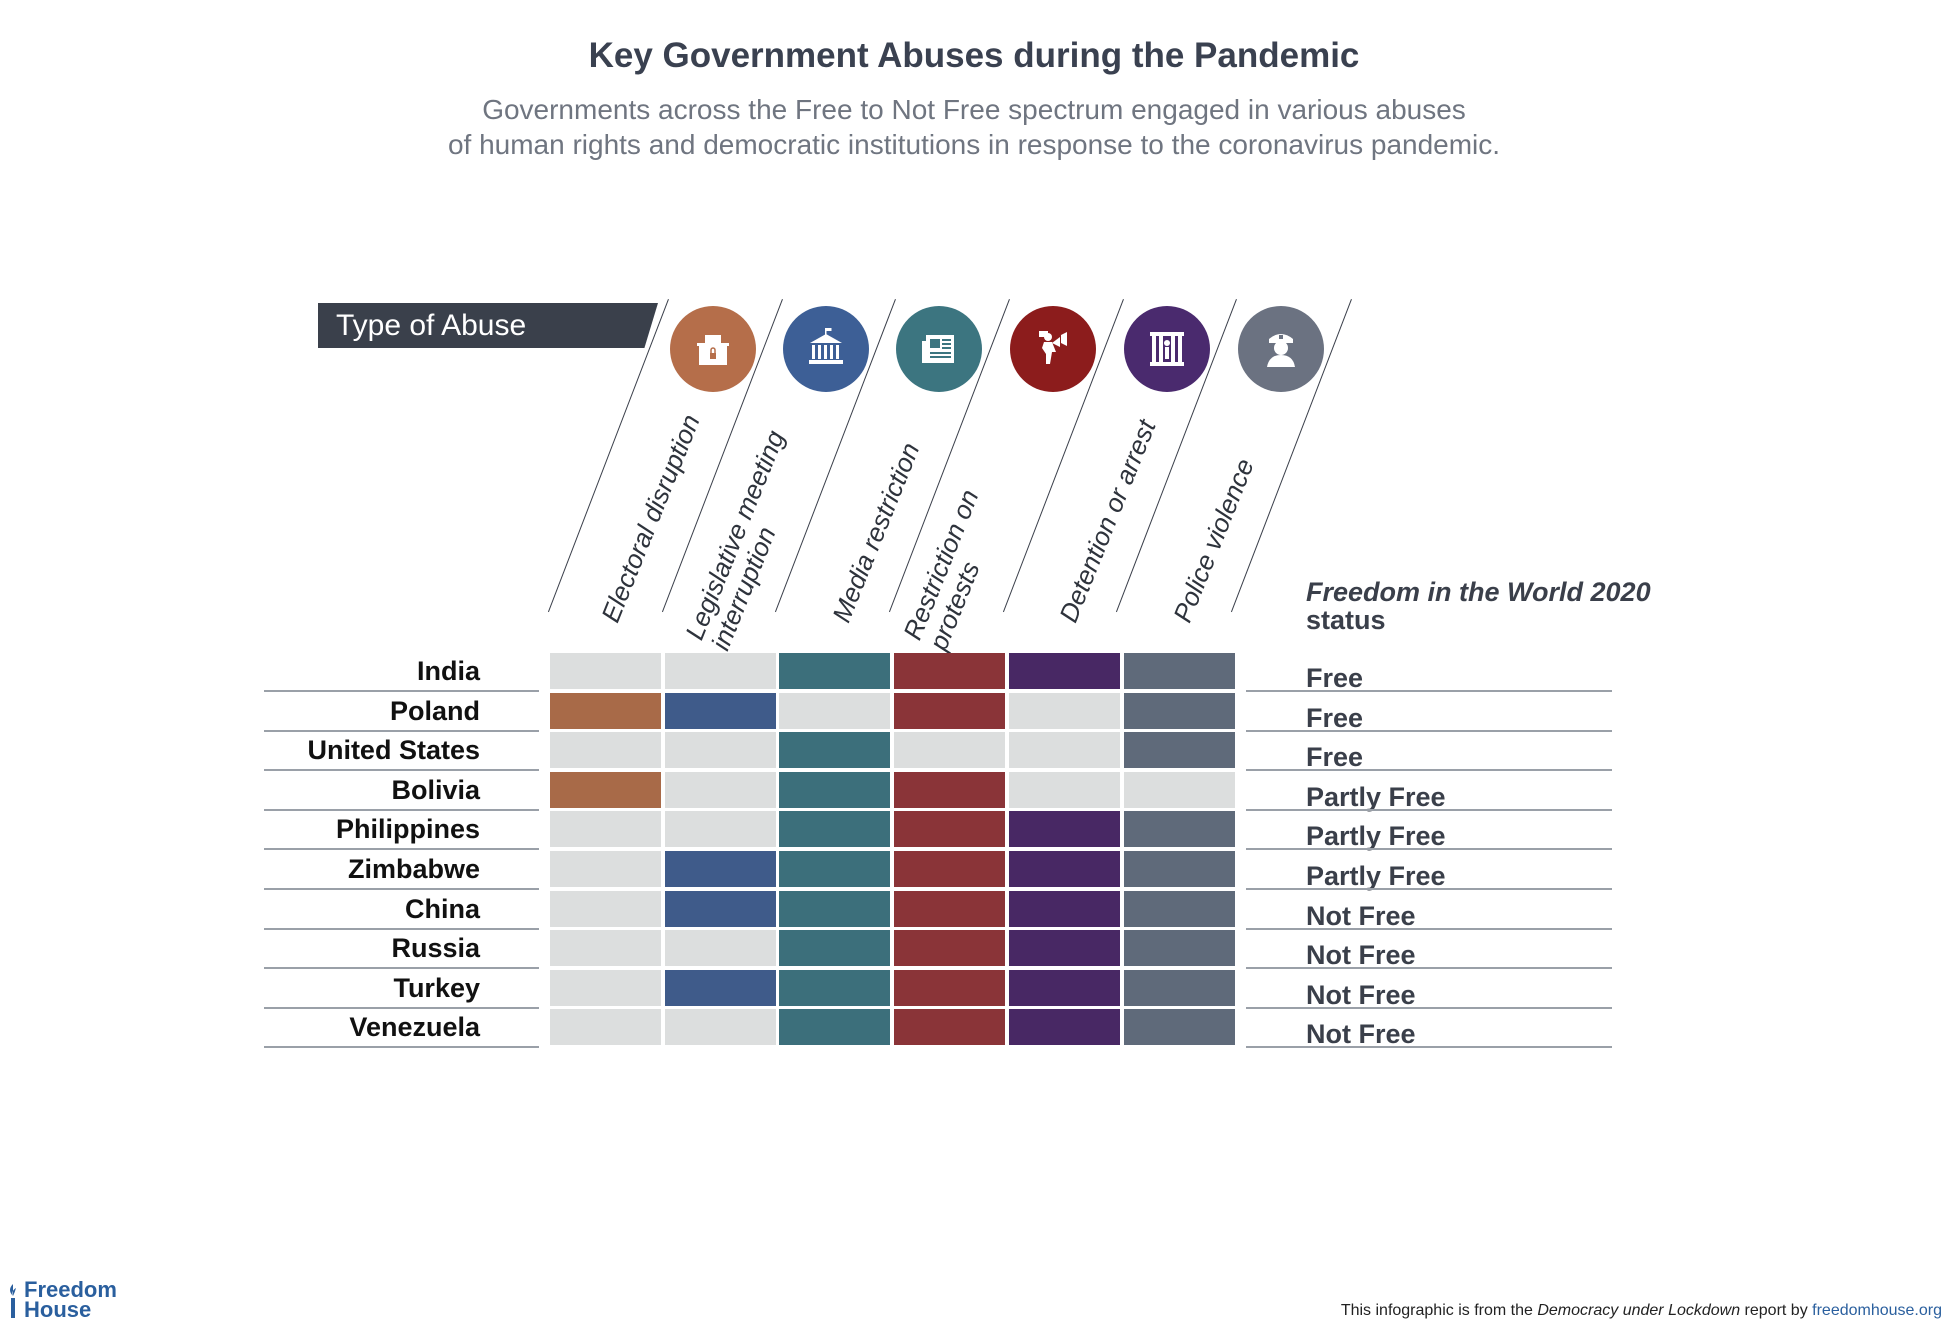  I want to click on status-header-line-2: status, so click(1346, 620).